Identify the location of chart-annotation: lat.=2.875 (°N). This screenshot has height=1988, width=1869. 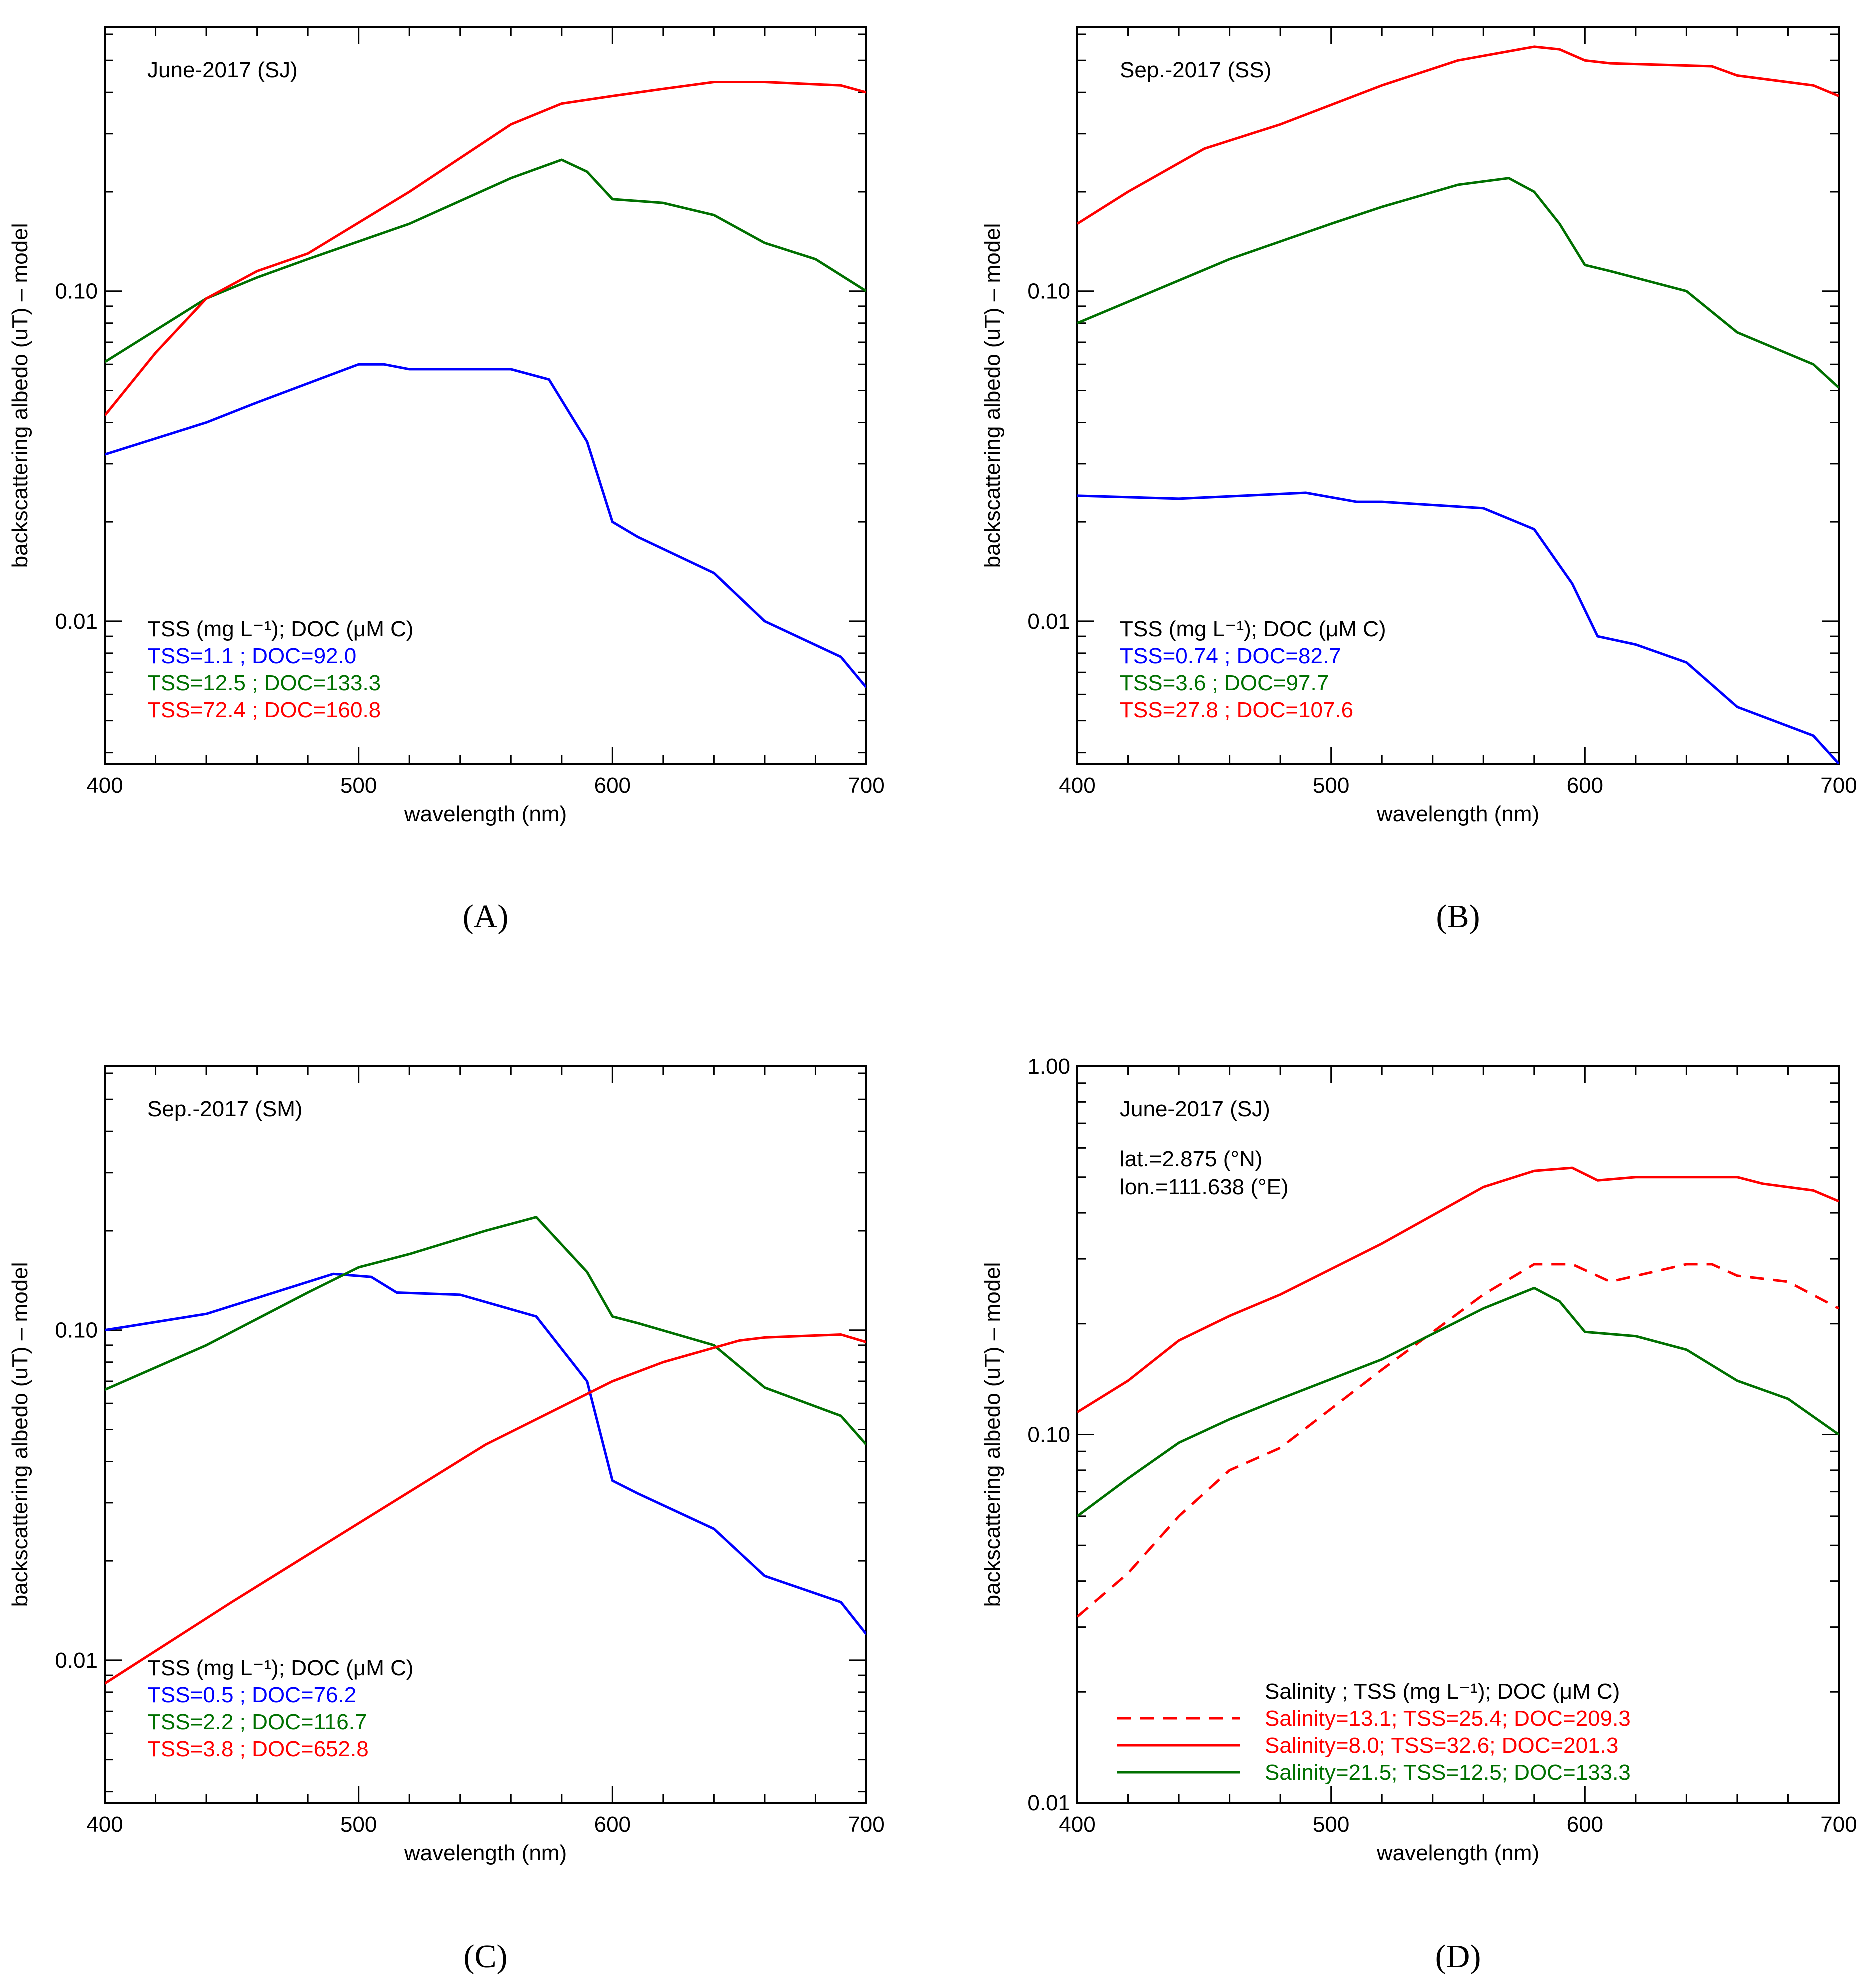
(1191, 1159).